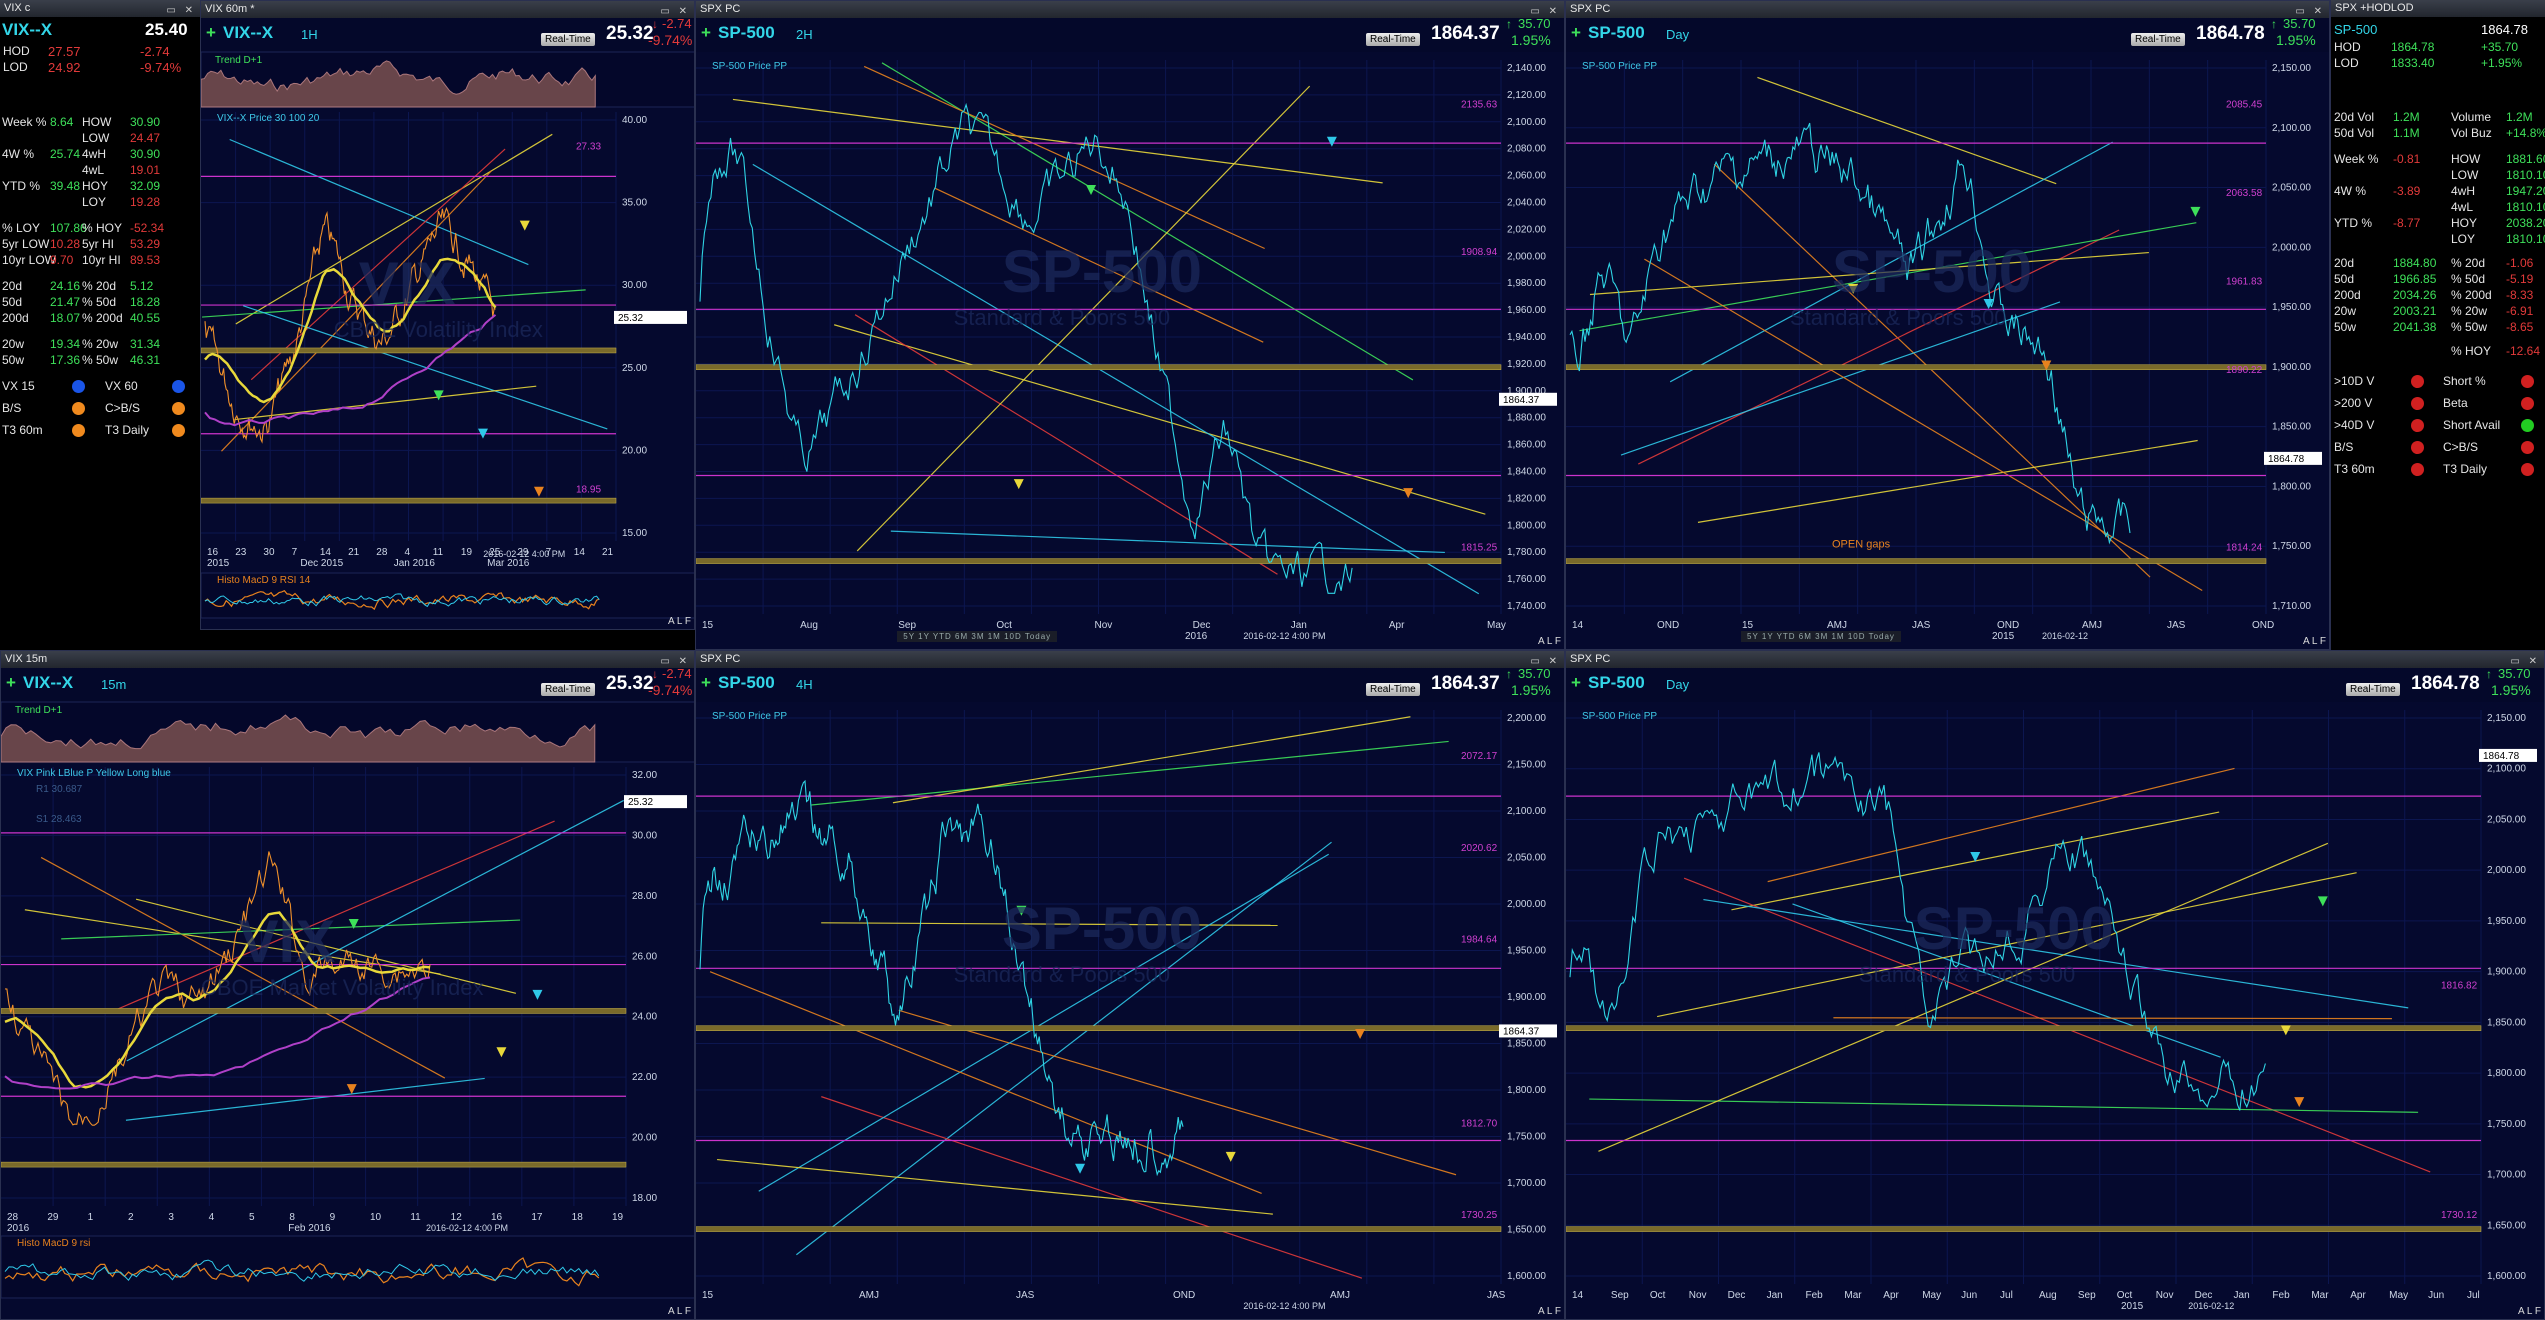  Describe the element at coordinates (145, 244) in the screenshot. I see `stat-value: 53.29` at that location.